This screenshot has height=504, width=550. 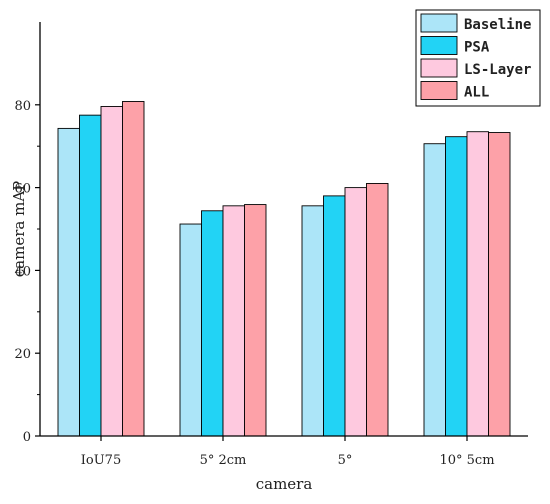 What do you see at coordinates (101, 460) in the screenshot?
I see `x-tick-label: IoU75` at bounding box center [101, 460].